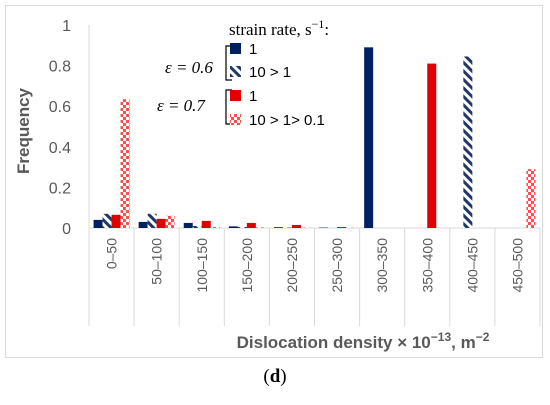  I want to click on legend-entry-1: 1, so click(253, 49).